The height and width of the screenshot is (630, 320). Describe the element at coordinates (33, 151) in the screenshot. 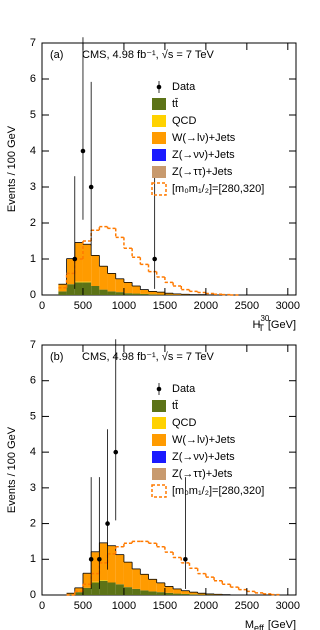

I see `y-tick-label: 4` at that location.